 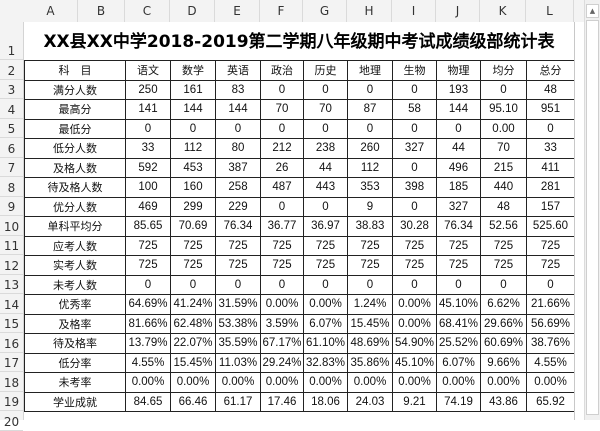 What do you see at coordinates (148, 323) in the screenshot?
I see `data-cell: 81.66%` at bounding box center [148, 323].